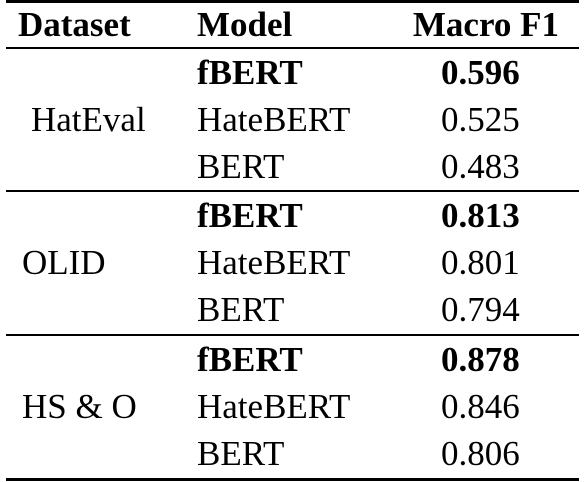 The height and width of the screenshot is (482, 585). What do you see at coordinates (480, 262) in the screenshot?
I see `macro-f1-score: 0.801` at bounding box center [480, 262].